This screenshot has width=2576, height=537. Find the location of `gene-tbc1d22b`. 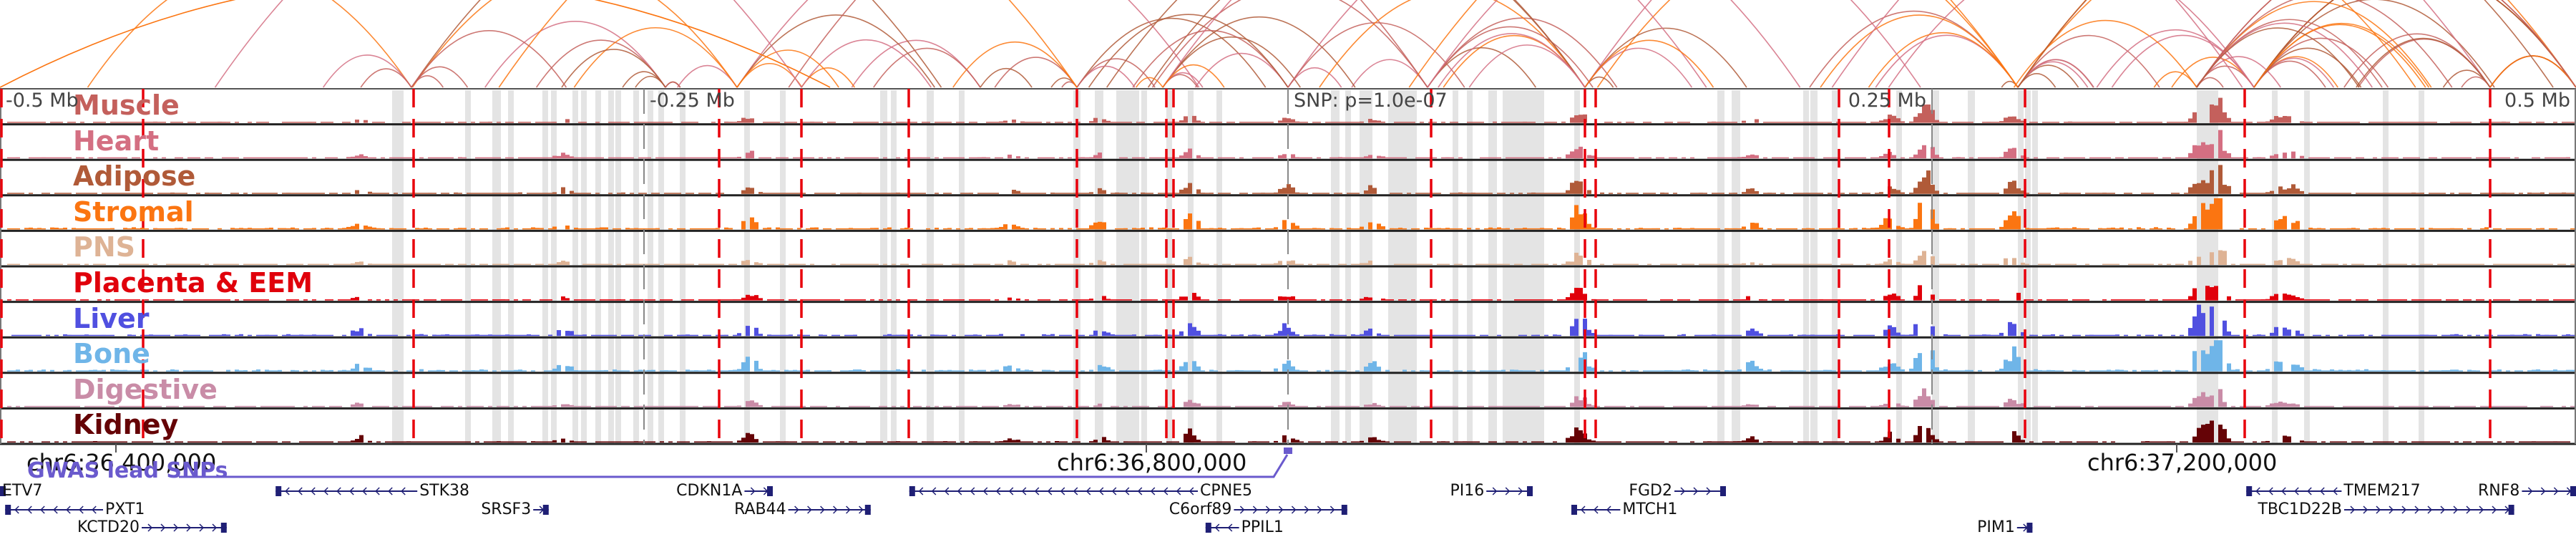

gene-tbc1d22b is located at coordinates (2429, 510).